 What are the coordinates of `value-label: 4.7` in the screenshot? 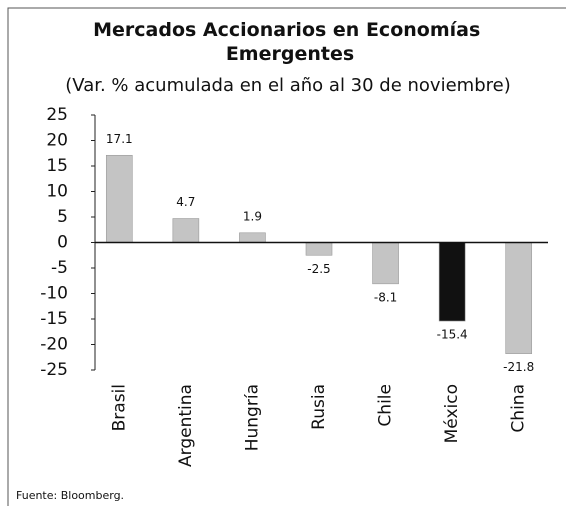 It's located at (185, 202).